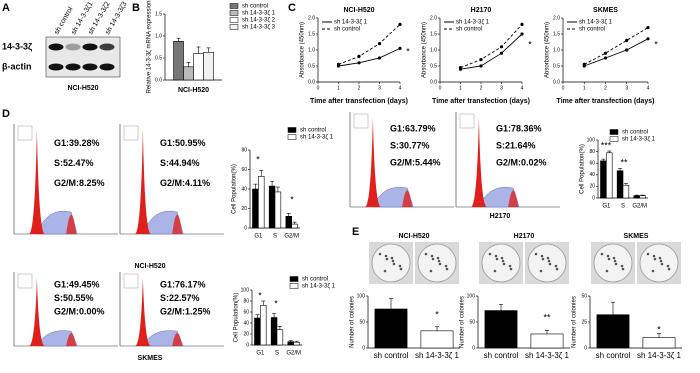 The height and width of the screenshot is (373, 700). Describe the element at coordinates (17, 66) in the screenshot. I see `row-label: β-actin` at that location.